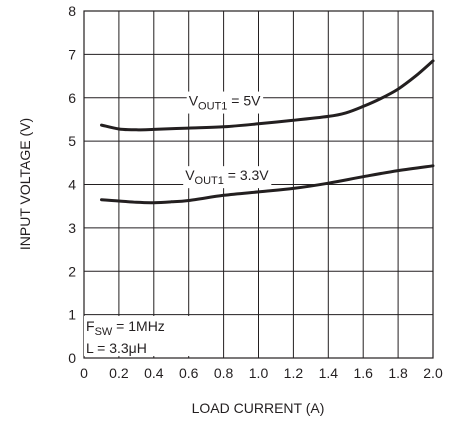 The image size is (458, 421). I want to click on series-line-vout-3v3, so click(267, 184).